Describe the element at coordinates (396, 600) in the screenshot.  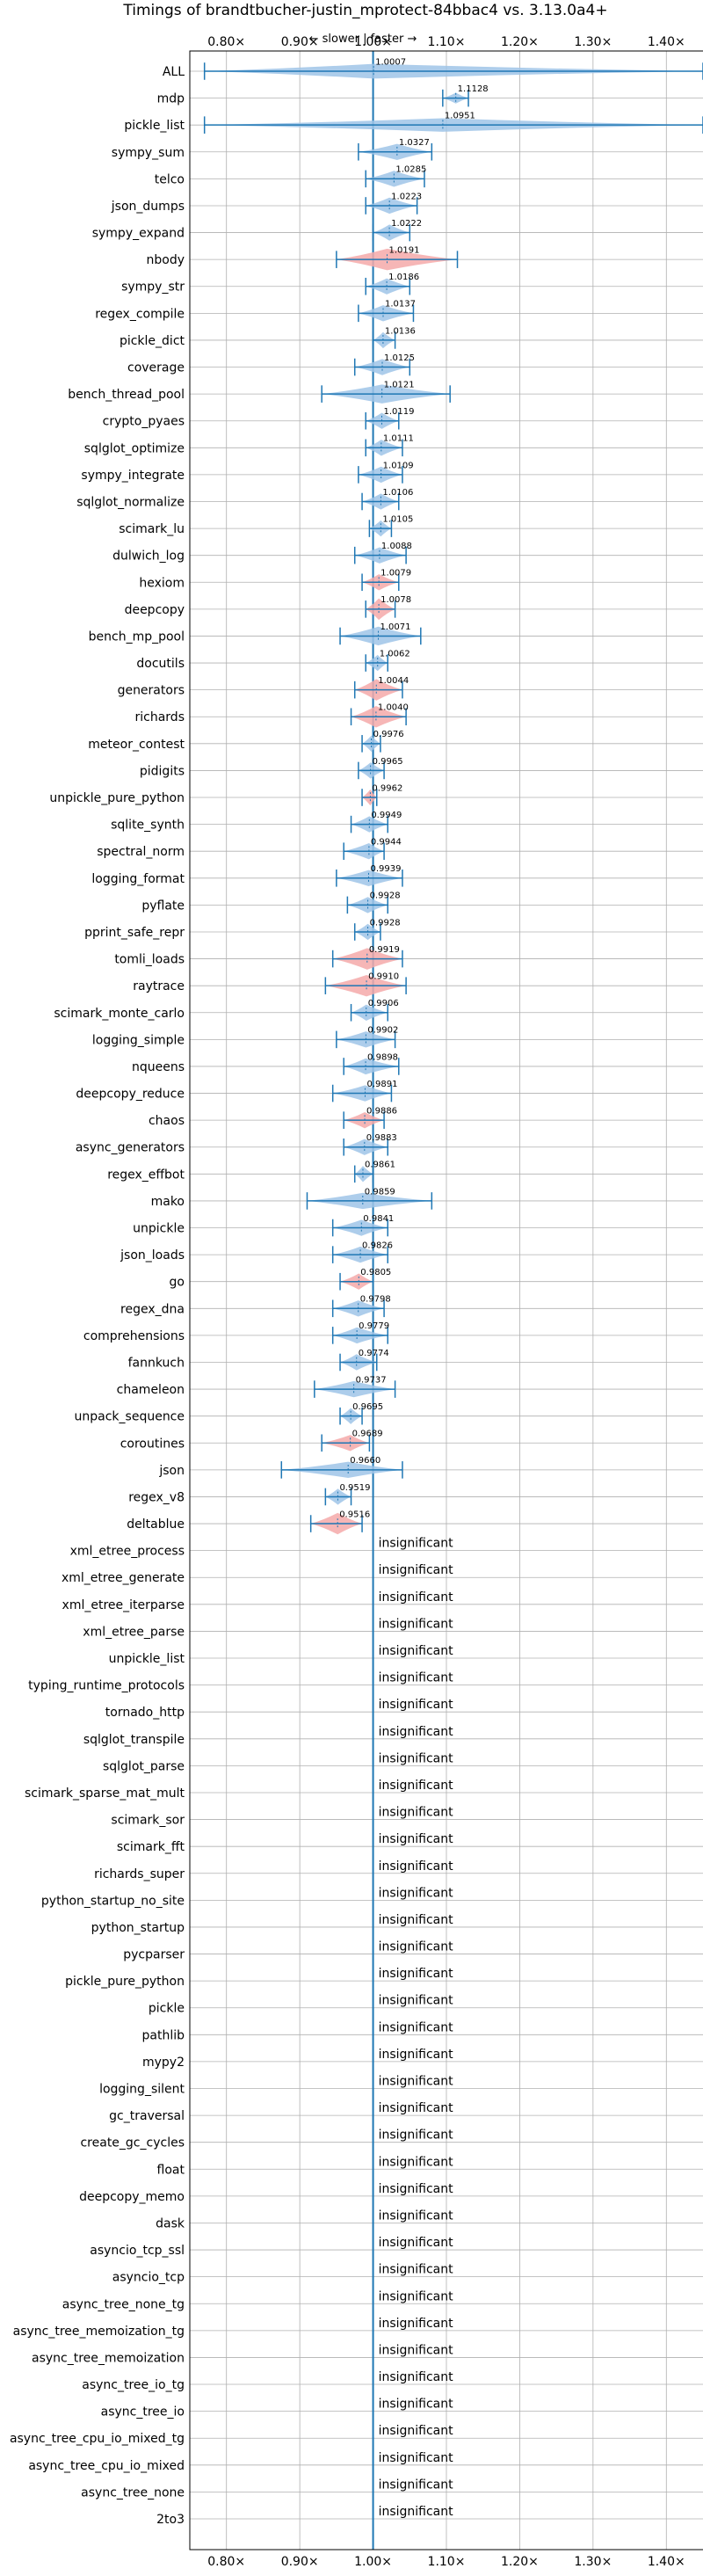
I see `value-label-deepcopy: 1.0078` at that location.